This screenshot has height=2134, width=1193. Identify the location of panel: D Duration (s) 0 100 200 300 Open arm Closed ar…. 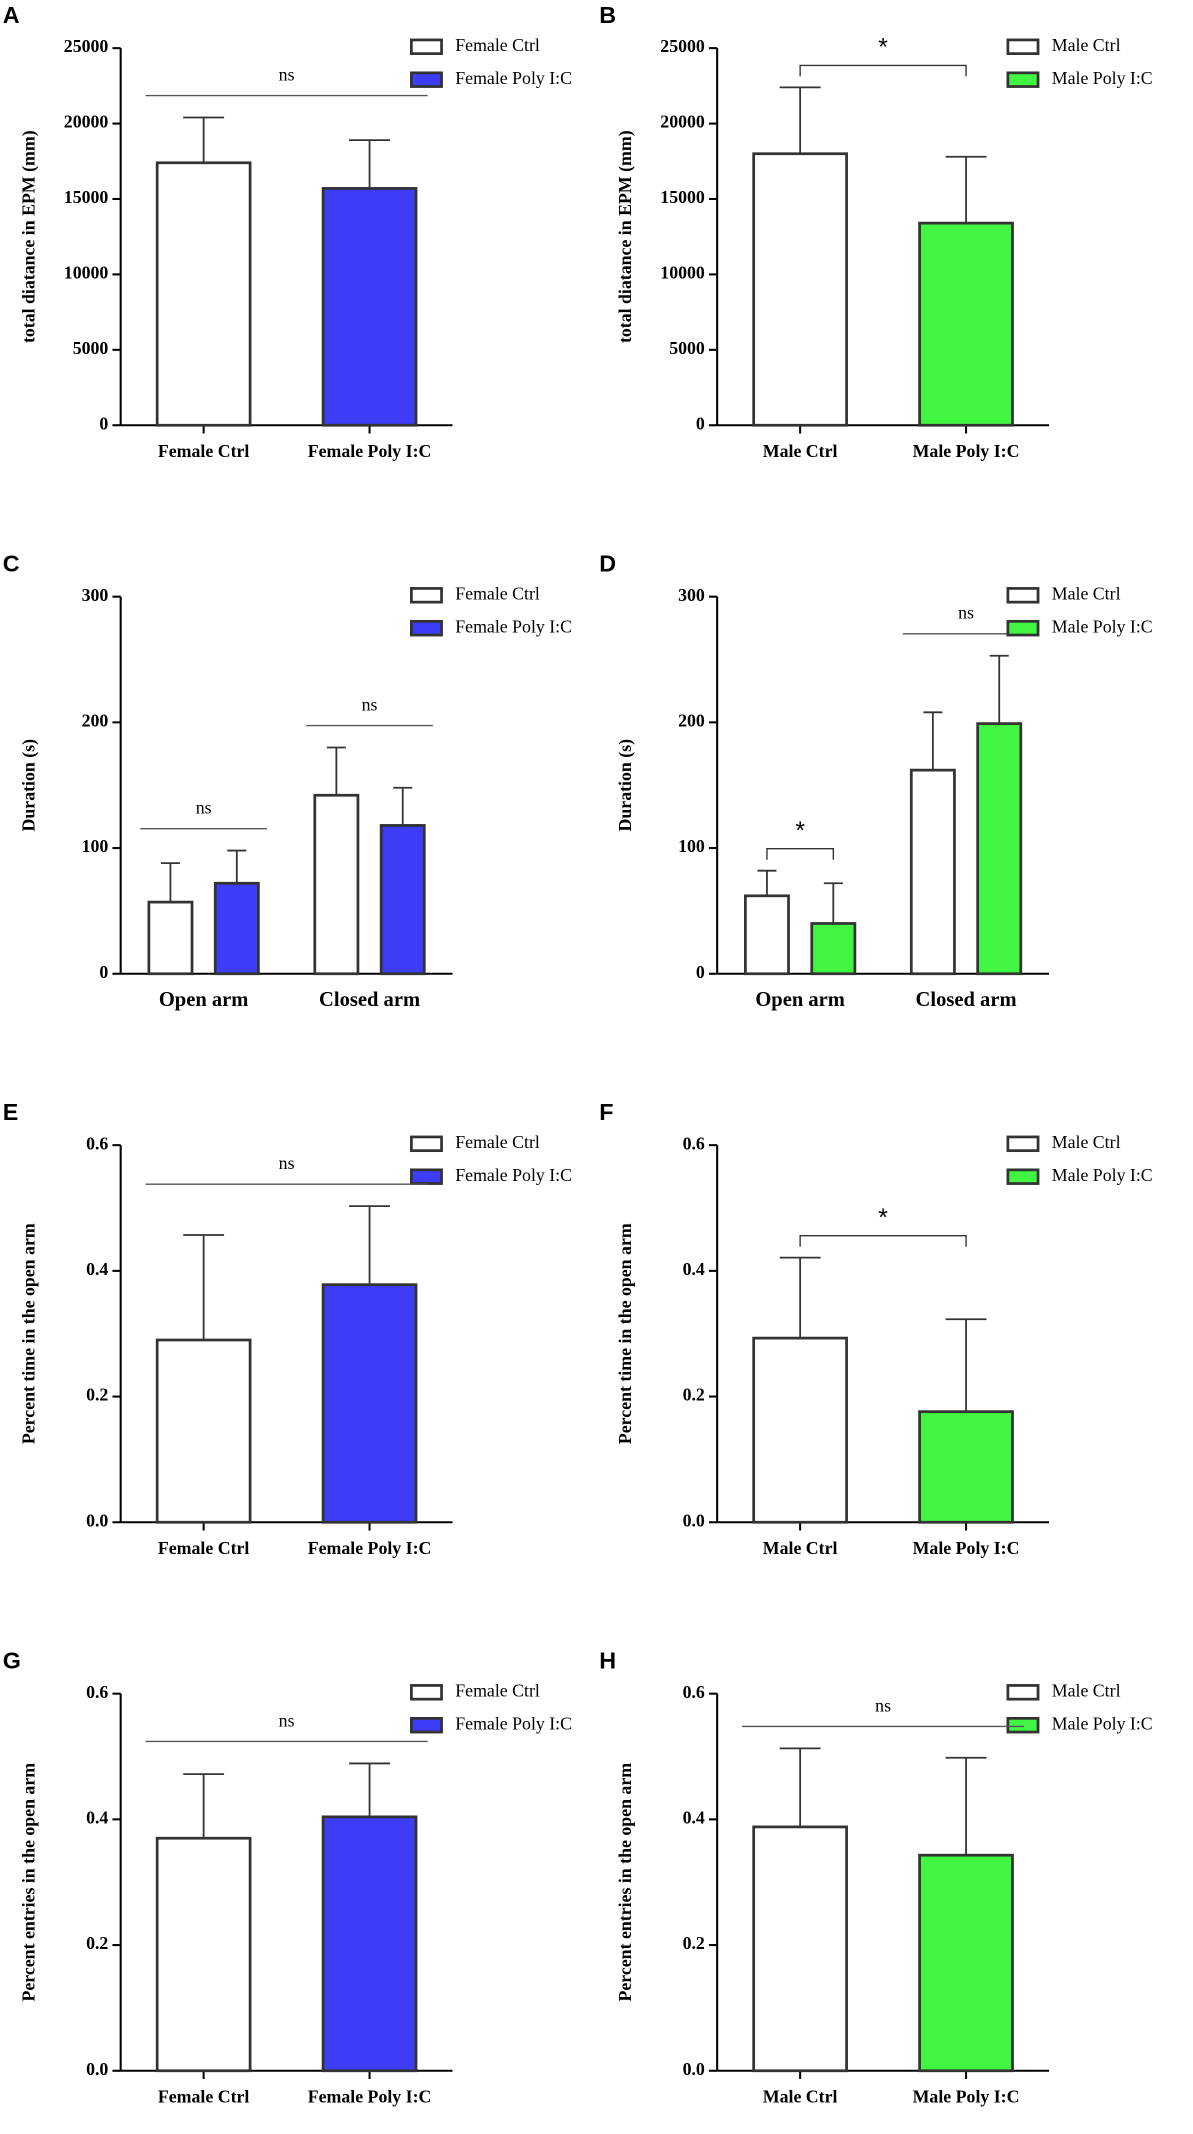
(875, 780).